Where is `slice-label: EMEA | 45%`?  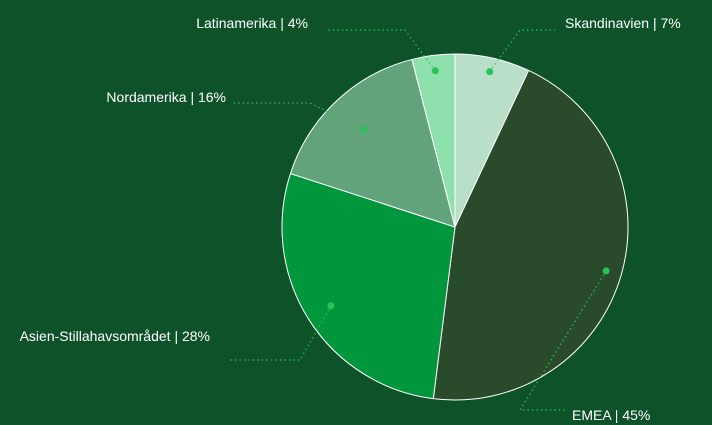
slice-label: EMEA | 45% is located at coordinates (611, 415).